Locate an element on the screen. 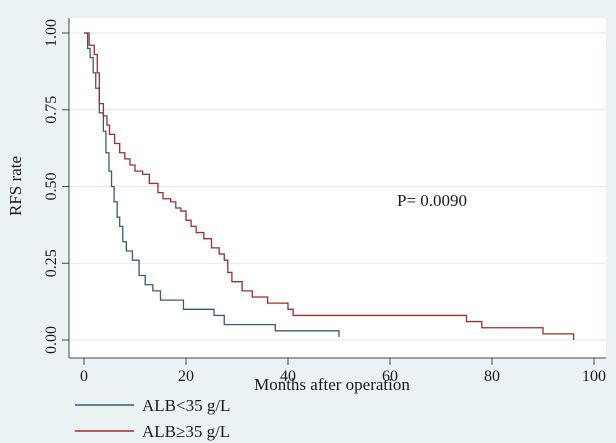  y-tick-label: 0.75 is located at coordinates (51, 110).